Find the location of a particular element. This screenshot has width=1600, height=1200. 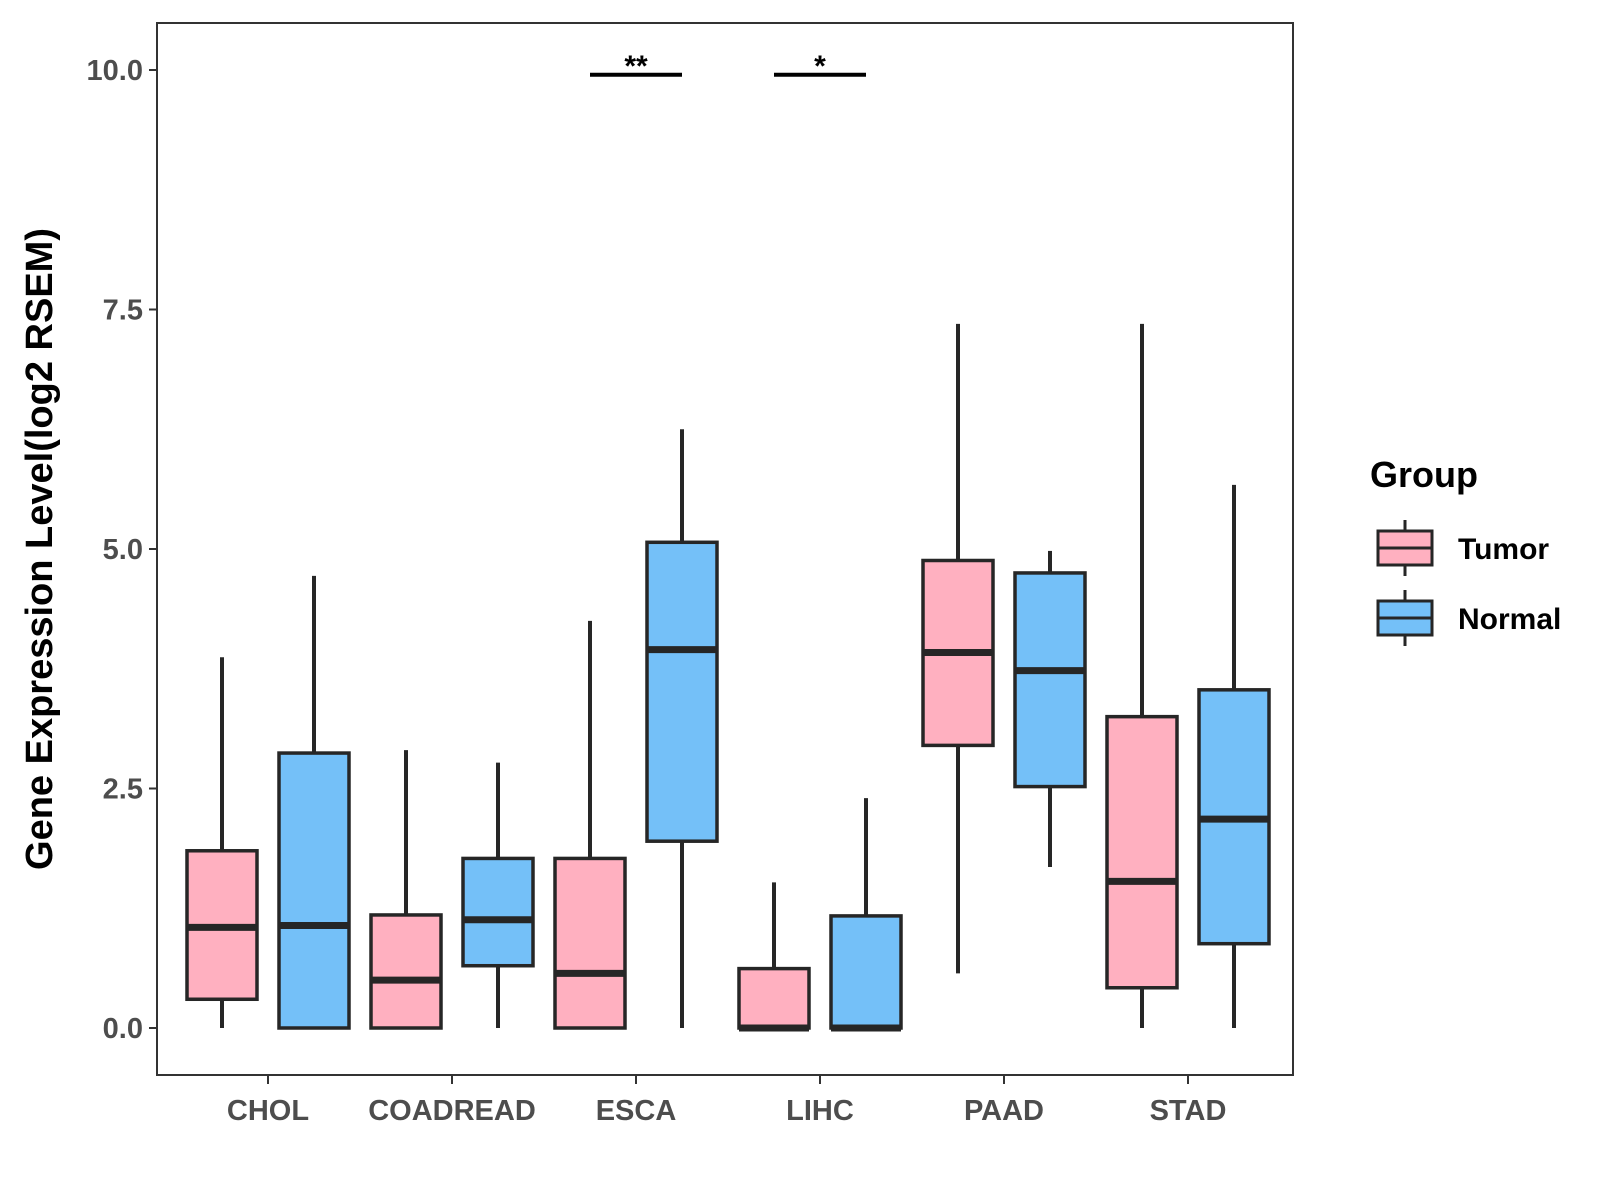

significance-layer: ** * is located at coordinates (728, 66).